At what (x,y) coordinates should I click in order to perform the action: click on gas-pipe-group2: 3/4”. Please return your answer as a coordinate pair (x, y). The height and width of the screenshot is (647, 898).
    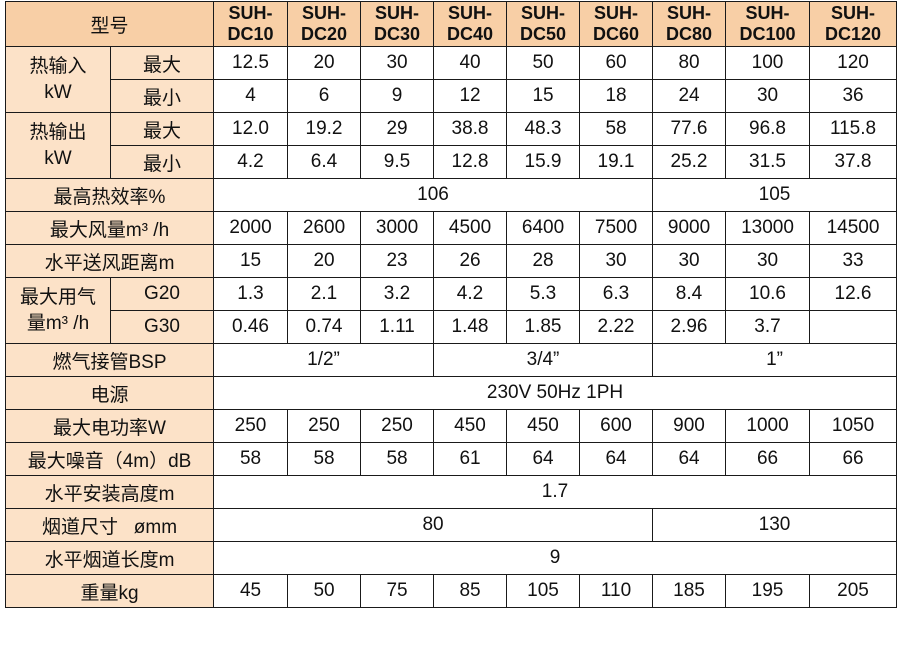
    Looking at the image, I should click on (543, 360).